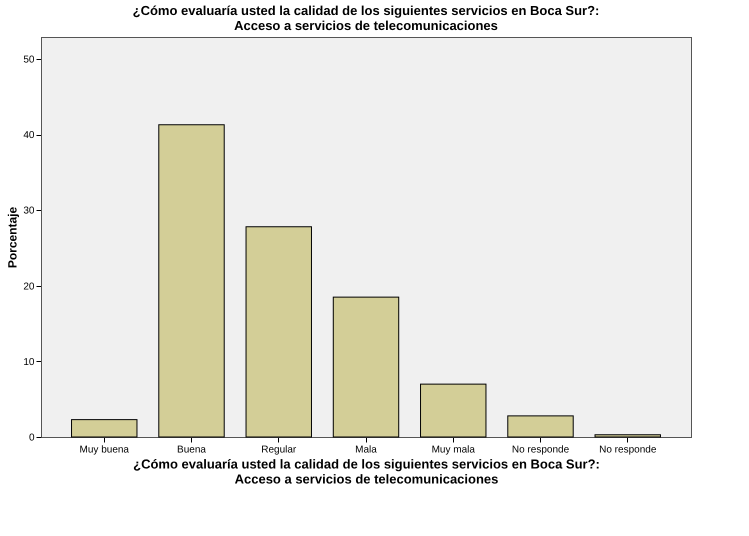  Describe the element at coordinates (454, 450) in the screenshot. I see `x-tick-label: Muy mala` at that location.